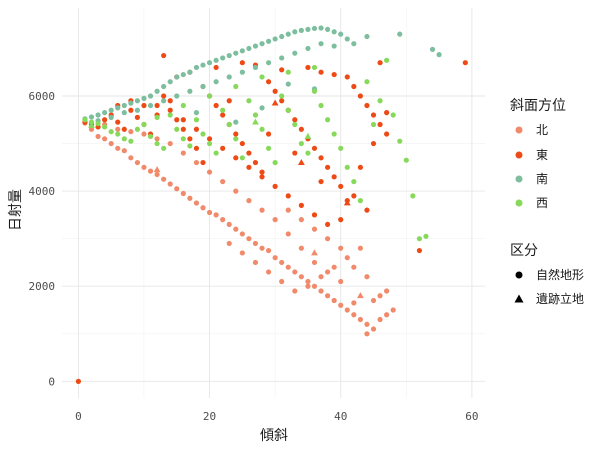 The width and height of the screenshot is (600, 450). What do you see at coordinates (560, 298) in the screenshot?
I see `legend-label-site: 遺跡立地` at bounding box center [560, 298].